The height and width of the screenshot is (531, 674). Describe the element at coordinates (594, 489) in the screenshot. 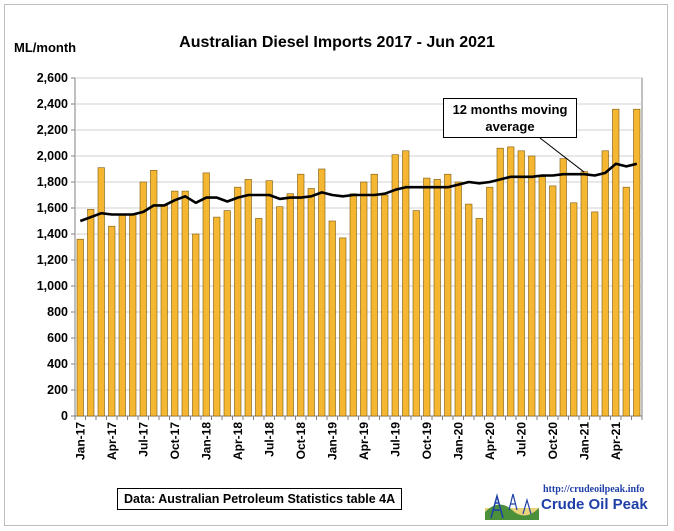

I see `logo-url-link: http://crudeoilpeak.info` at that location.